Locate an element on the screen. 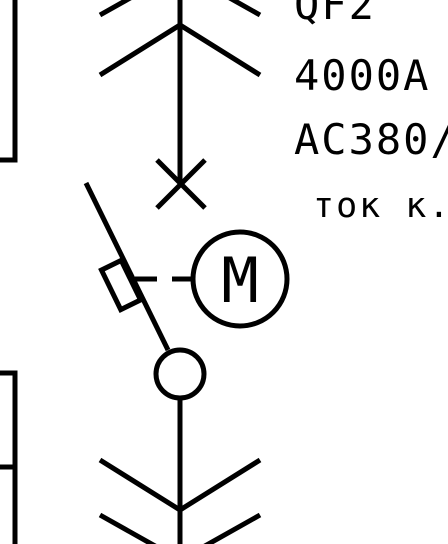 The height and width of the screenshot is (544, 448). rated-current-label: 4000A is located at coordinates (362, 75).